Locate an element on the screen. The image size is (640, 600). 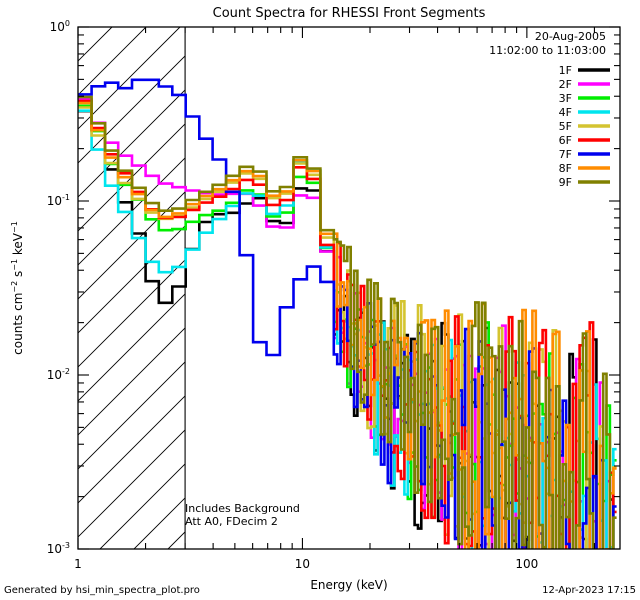
x-tick-label: 1 is located at coordinates (78, 564).